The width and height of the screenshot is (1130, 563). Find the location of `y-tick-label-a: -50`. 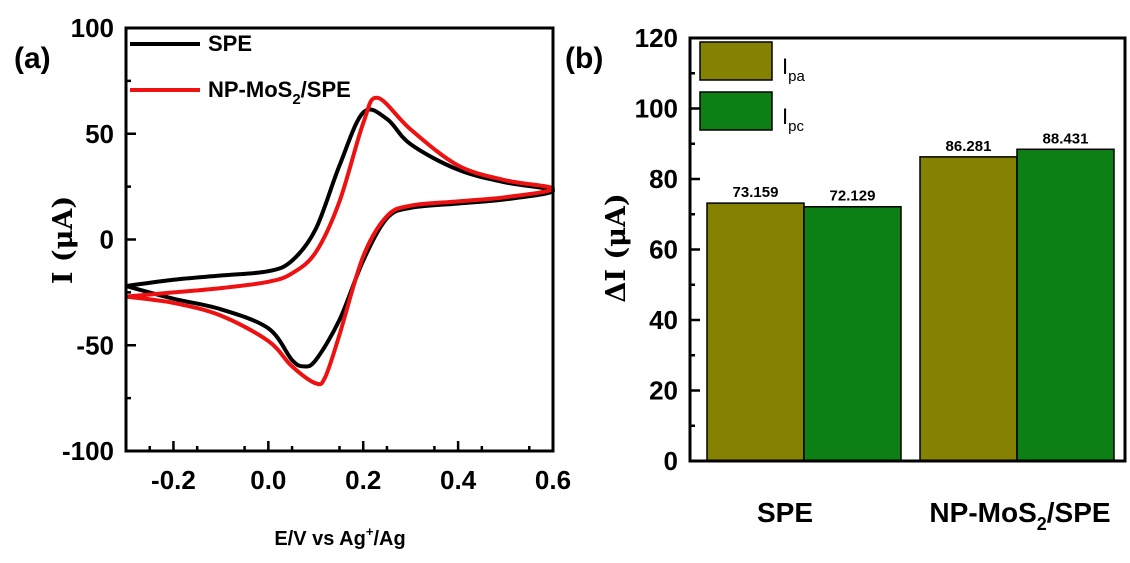

y-tick-label-a: -50 is located at coordinates (95, 345).